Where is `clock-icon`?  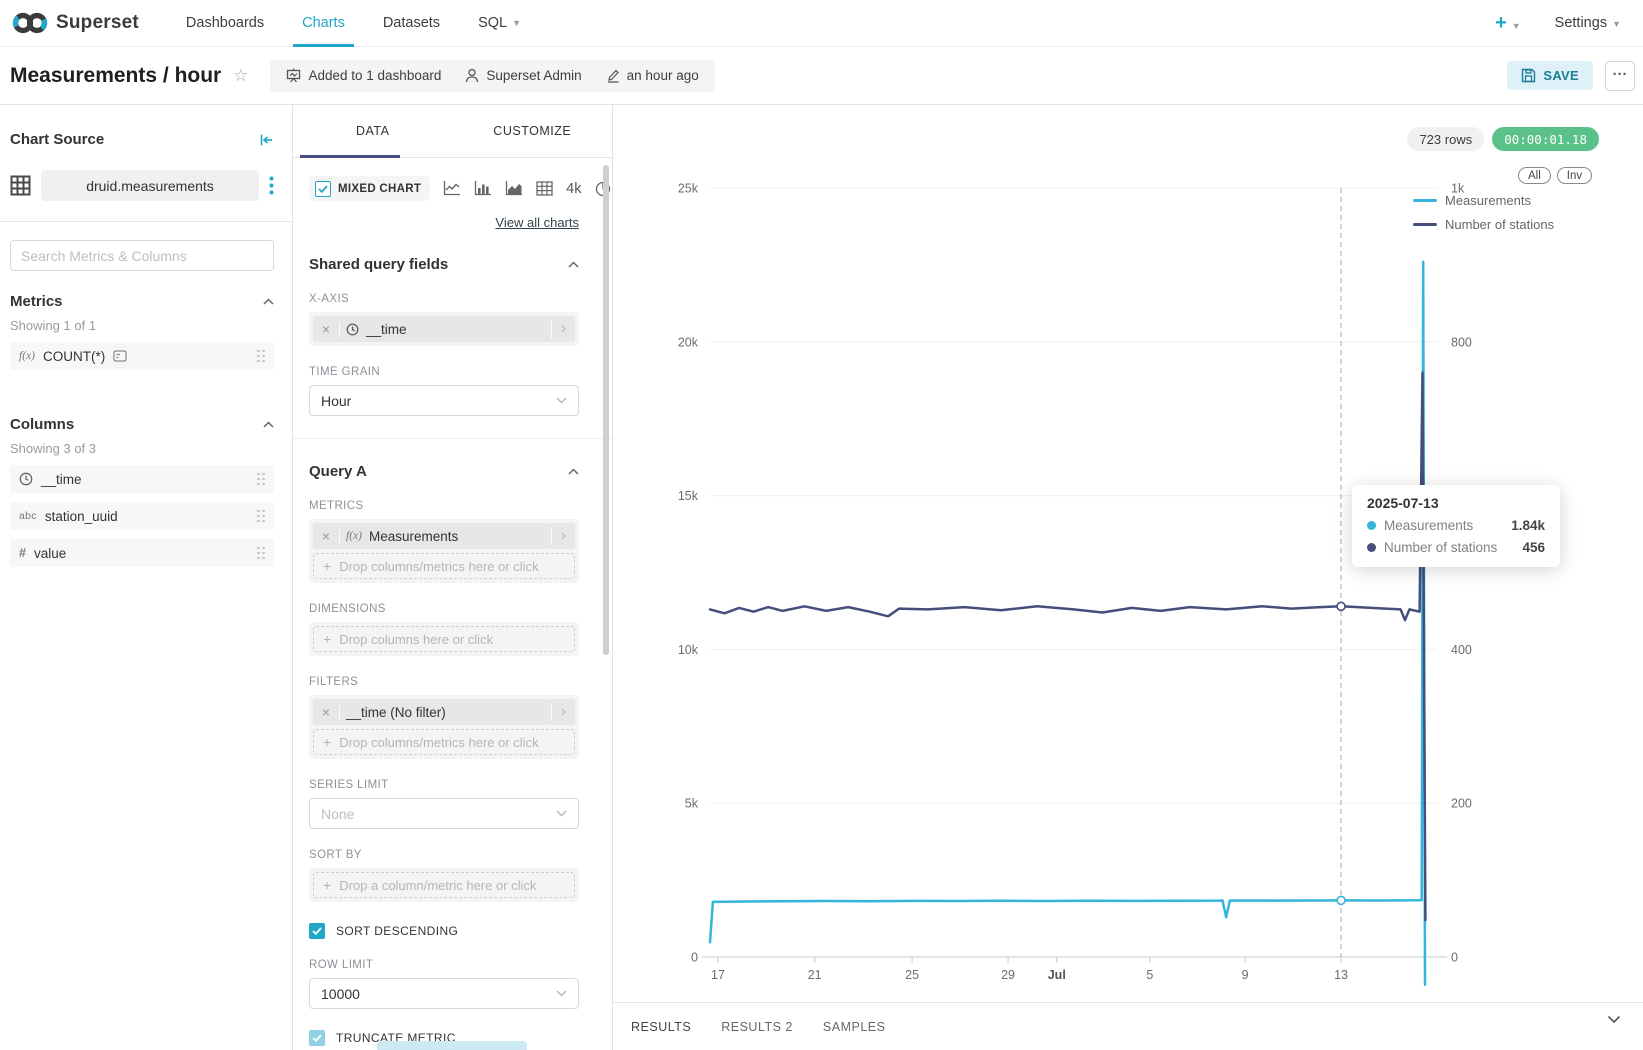 clock-icon is located at coordinates (352, 329).